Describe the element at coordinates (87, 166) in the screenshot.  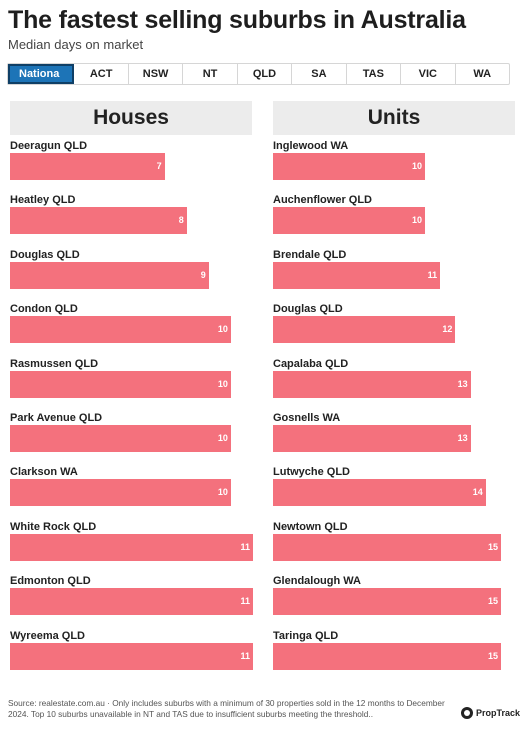
I see `houses-bar: 7` at that location.